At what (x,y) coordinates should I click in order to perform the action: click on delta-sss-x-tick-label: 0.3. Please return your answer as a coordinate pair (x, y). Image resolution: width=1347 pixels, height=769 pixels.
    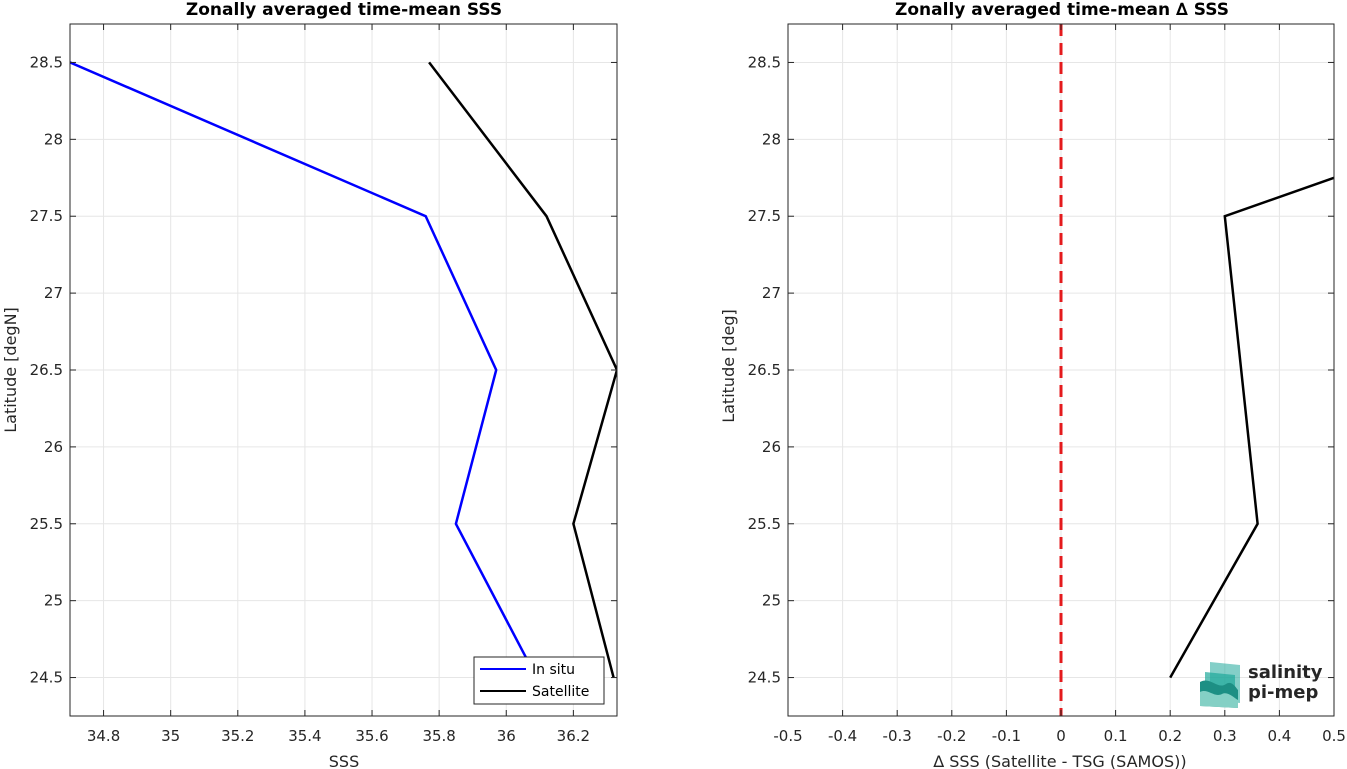
    Looking at the image, I should click on (1225, 736).